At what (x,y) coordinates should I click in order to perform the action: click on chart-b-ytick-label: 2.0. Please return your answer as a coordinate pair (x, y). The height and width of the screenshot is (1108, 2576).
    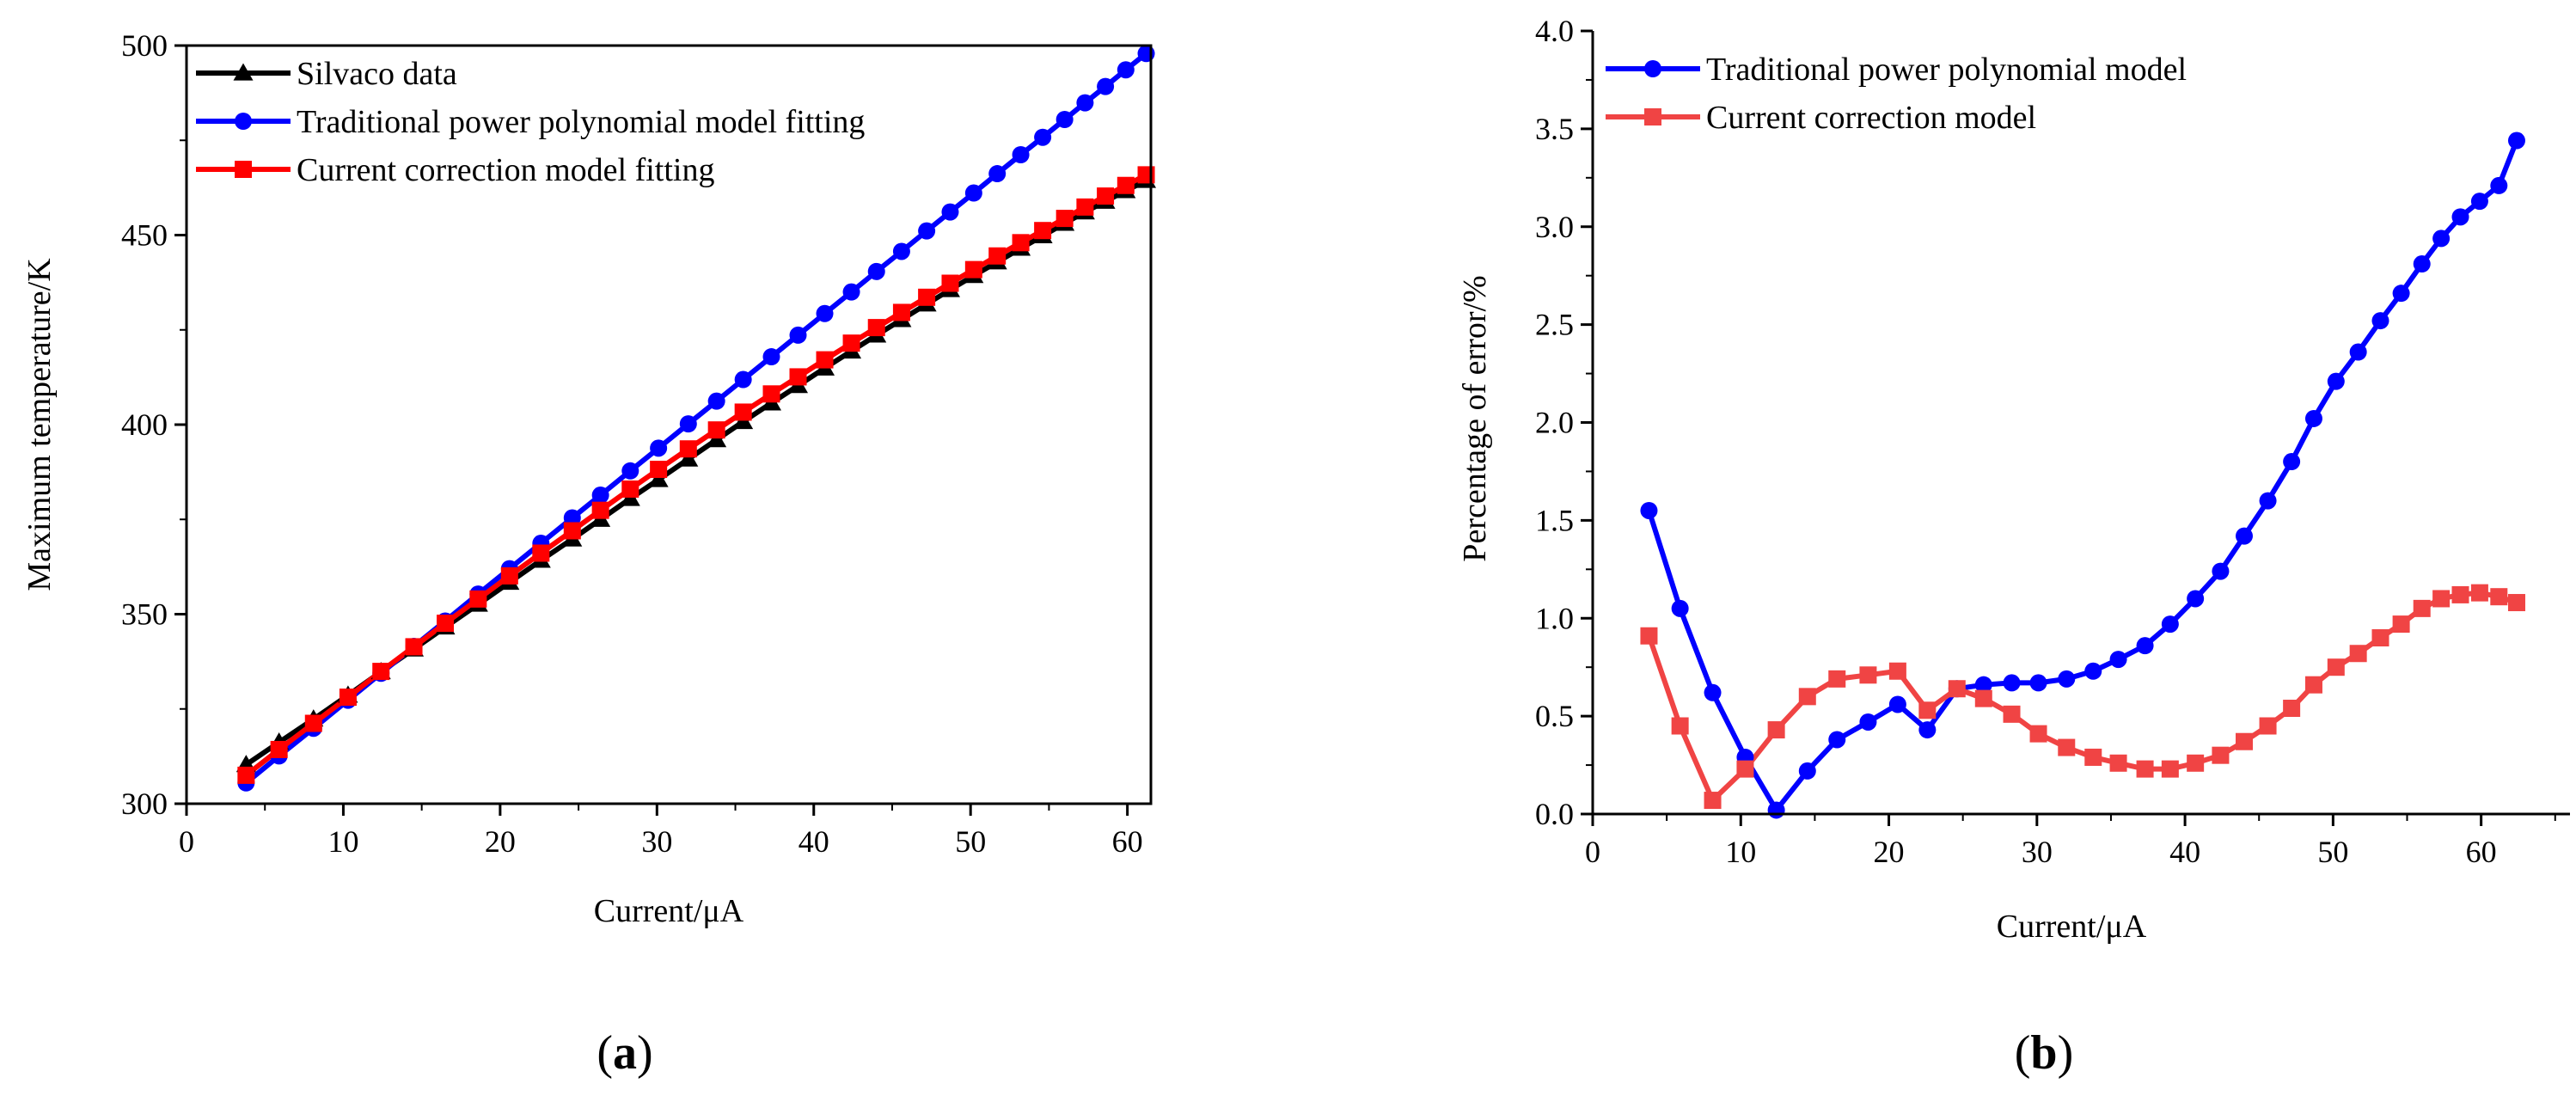
    Looking at the image, I should click on (1554, 423).